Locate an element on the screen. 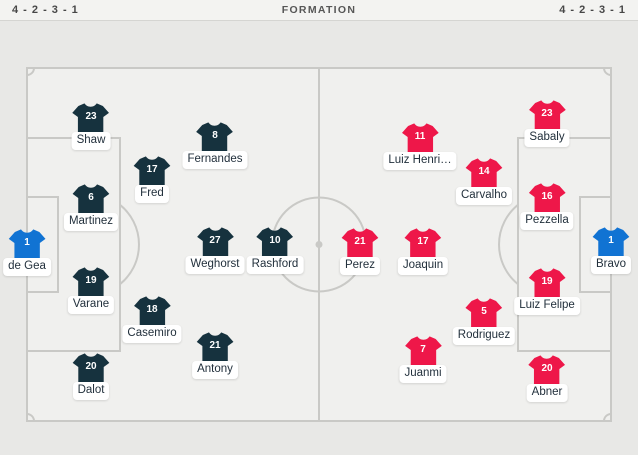 This screenshot has height=455, width=638. player-number: 10 is located at coordinates (275, 241).